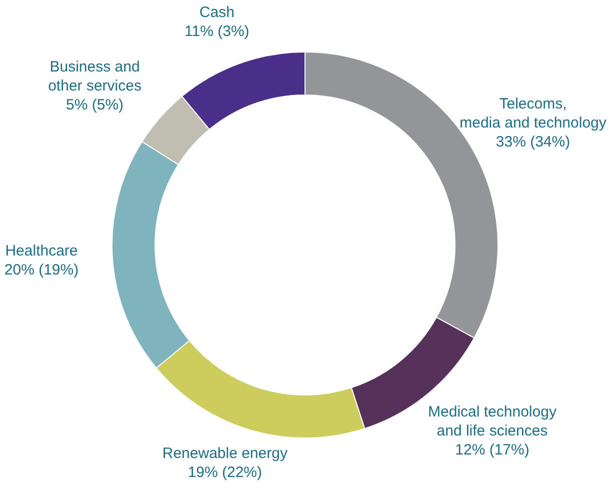  Describe the element at coordinates (217, 31) in the screenshot. I see `data-label: 11% (3%)` at that location.